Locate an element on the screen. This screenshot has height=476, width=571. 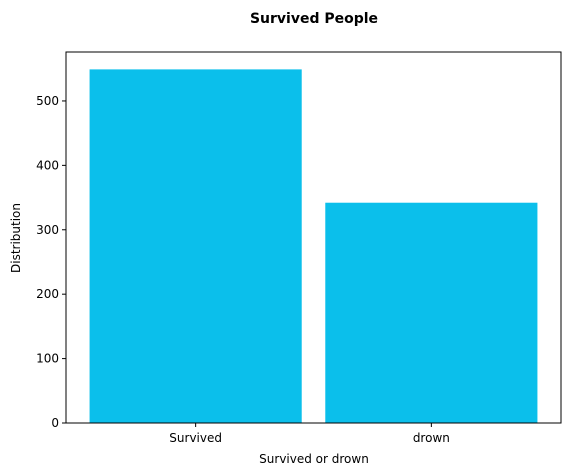
y-tick-label: 300 is located at coordinates (47, 230).